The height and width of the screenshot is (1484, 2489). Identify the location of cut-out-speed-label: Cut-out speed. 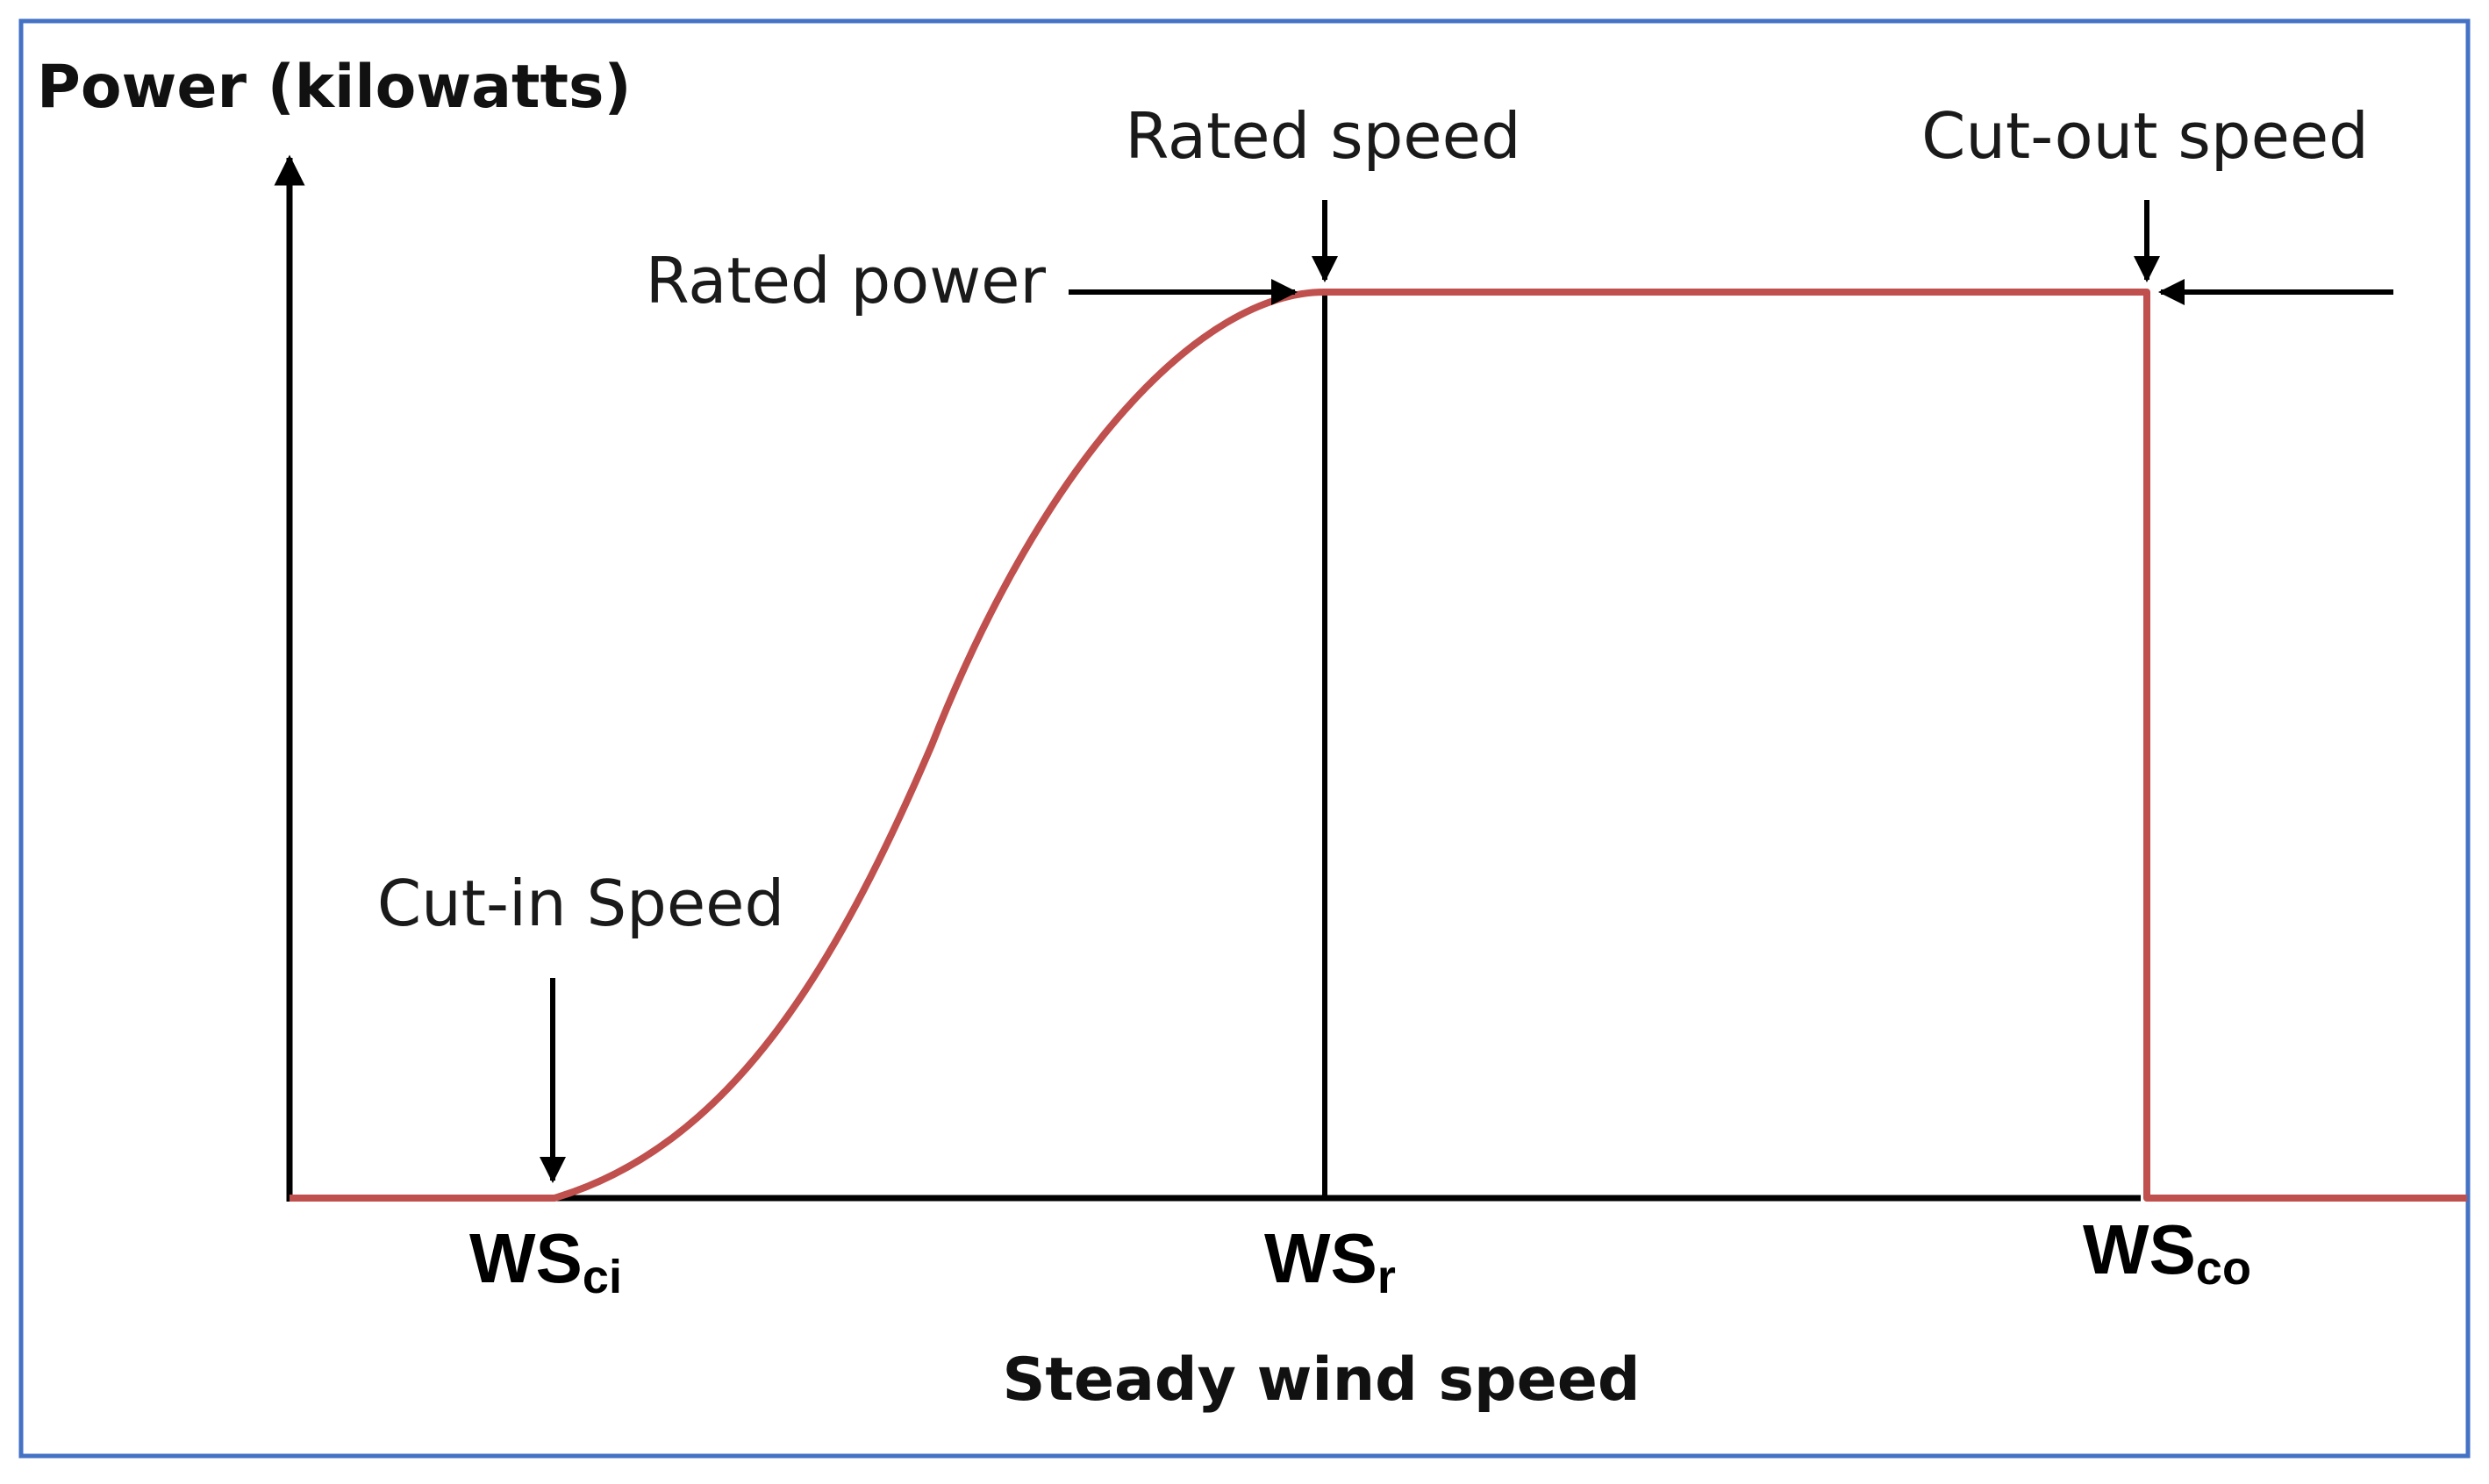
(2145, 136).